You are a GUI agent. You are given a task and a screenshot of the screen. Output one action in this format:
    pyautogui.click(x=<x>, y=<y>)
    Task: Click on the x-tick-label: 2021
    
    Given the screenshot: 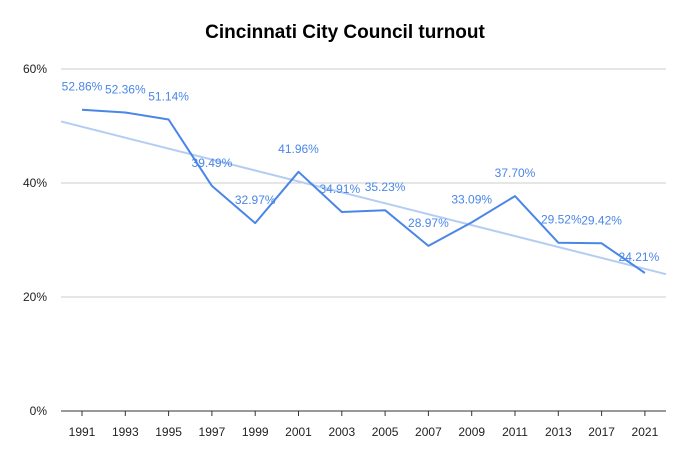 What is the action you would take?
    pyautogui.click(x=645, y=432)
    